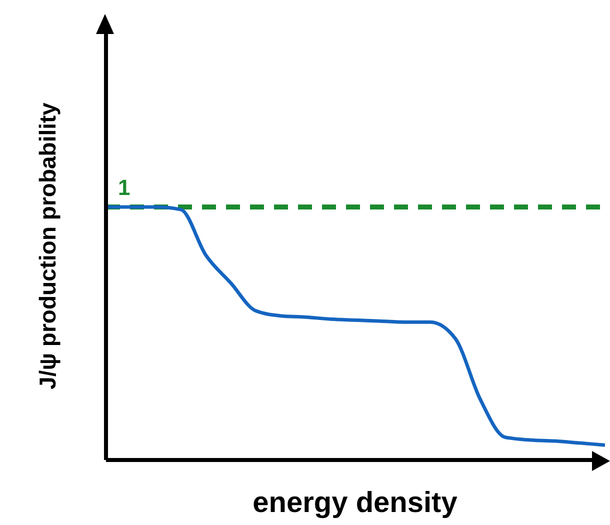 Image resolution: width=610 pixels, height=525 pixels. Describe the element at coordinates (355, 503) in the screenshot. I see `x-axis-title: energy density` at that location.